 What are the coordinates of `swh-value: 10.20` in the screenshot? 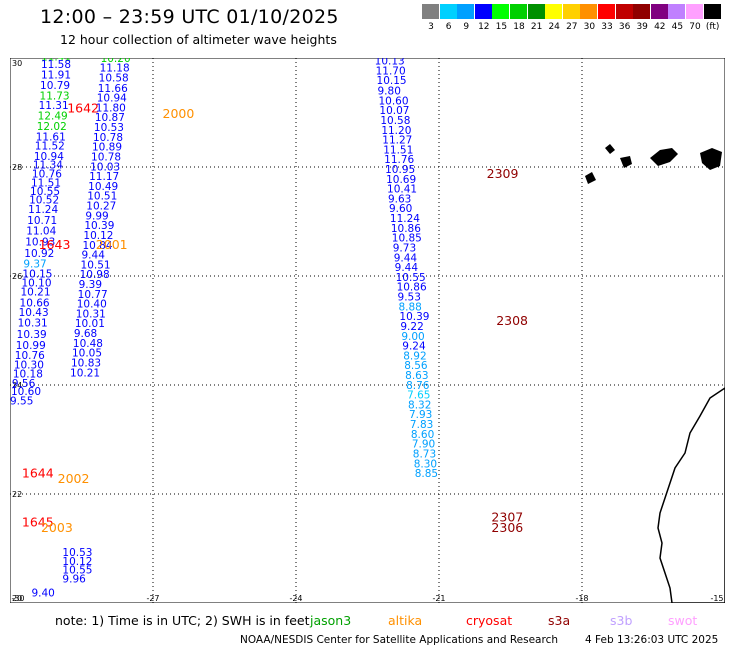 It's located at (116, 61).